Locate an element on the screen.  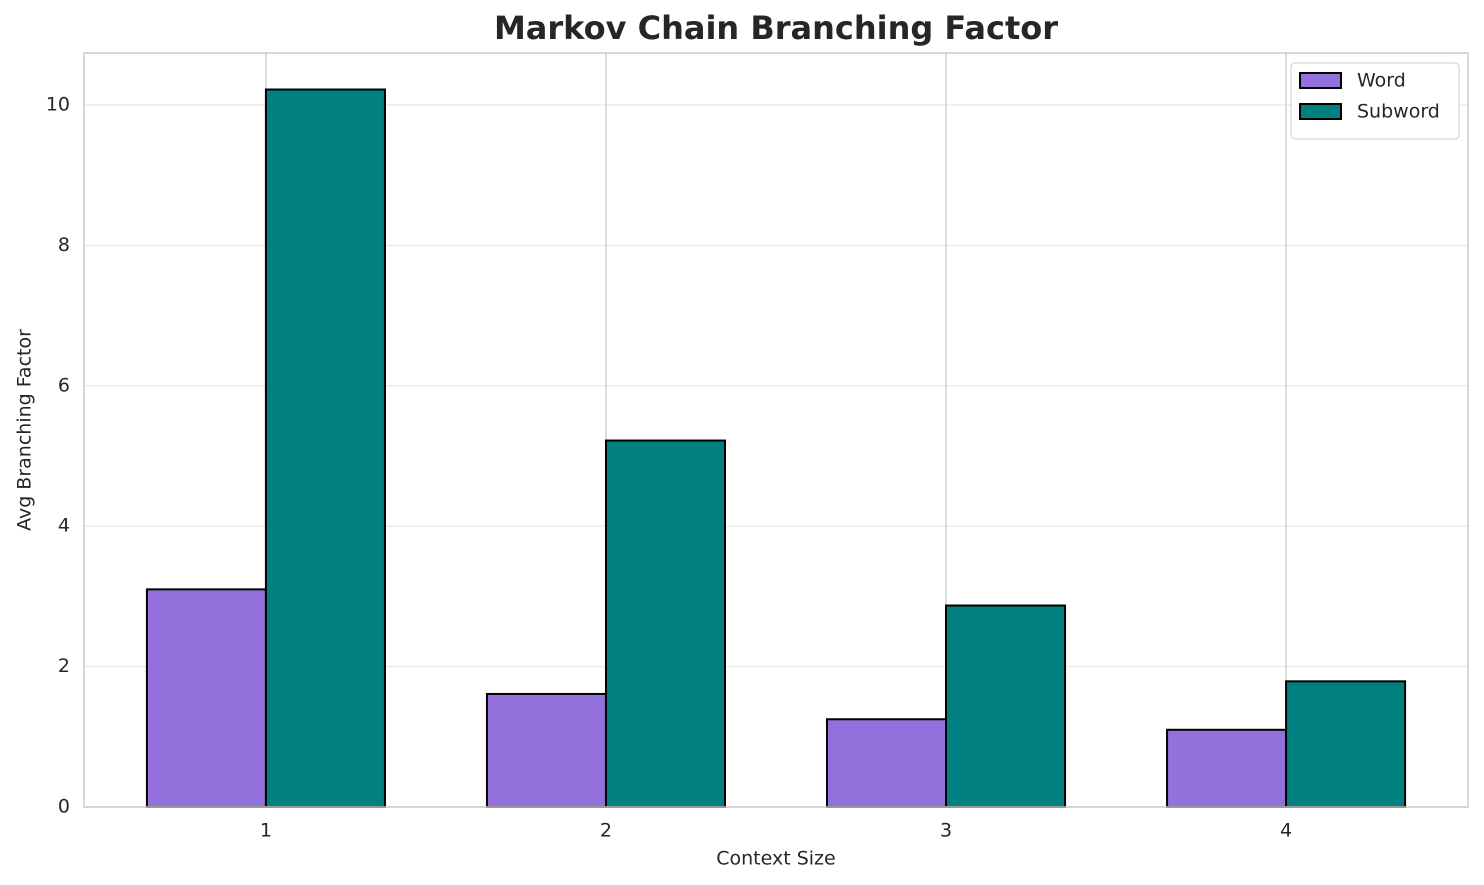
x-axis-label: Context Size is located at coordinates (775, 859).